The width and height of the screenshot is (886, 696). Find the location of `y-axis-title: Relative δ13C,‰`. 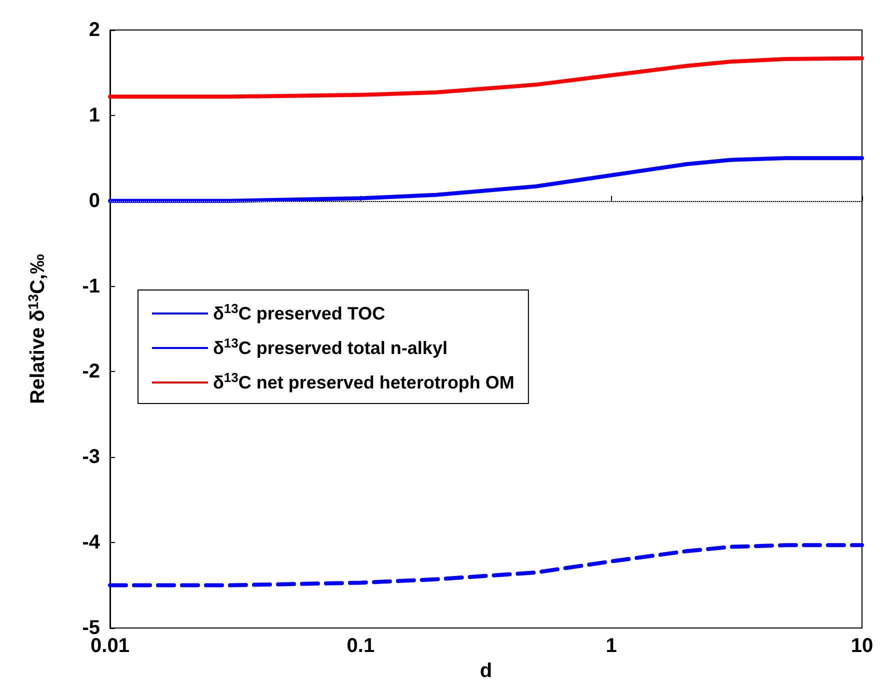

y-axis-title: Relative δ13C,‰ is located at coordinates (37, 329).